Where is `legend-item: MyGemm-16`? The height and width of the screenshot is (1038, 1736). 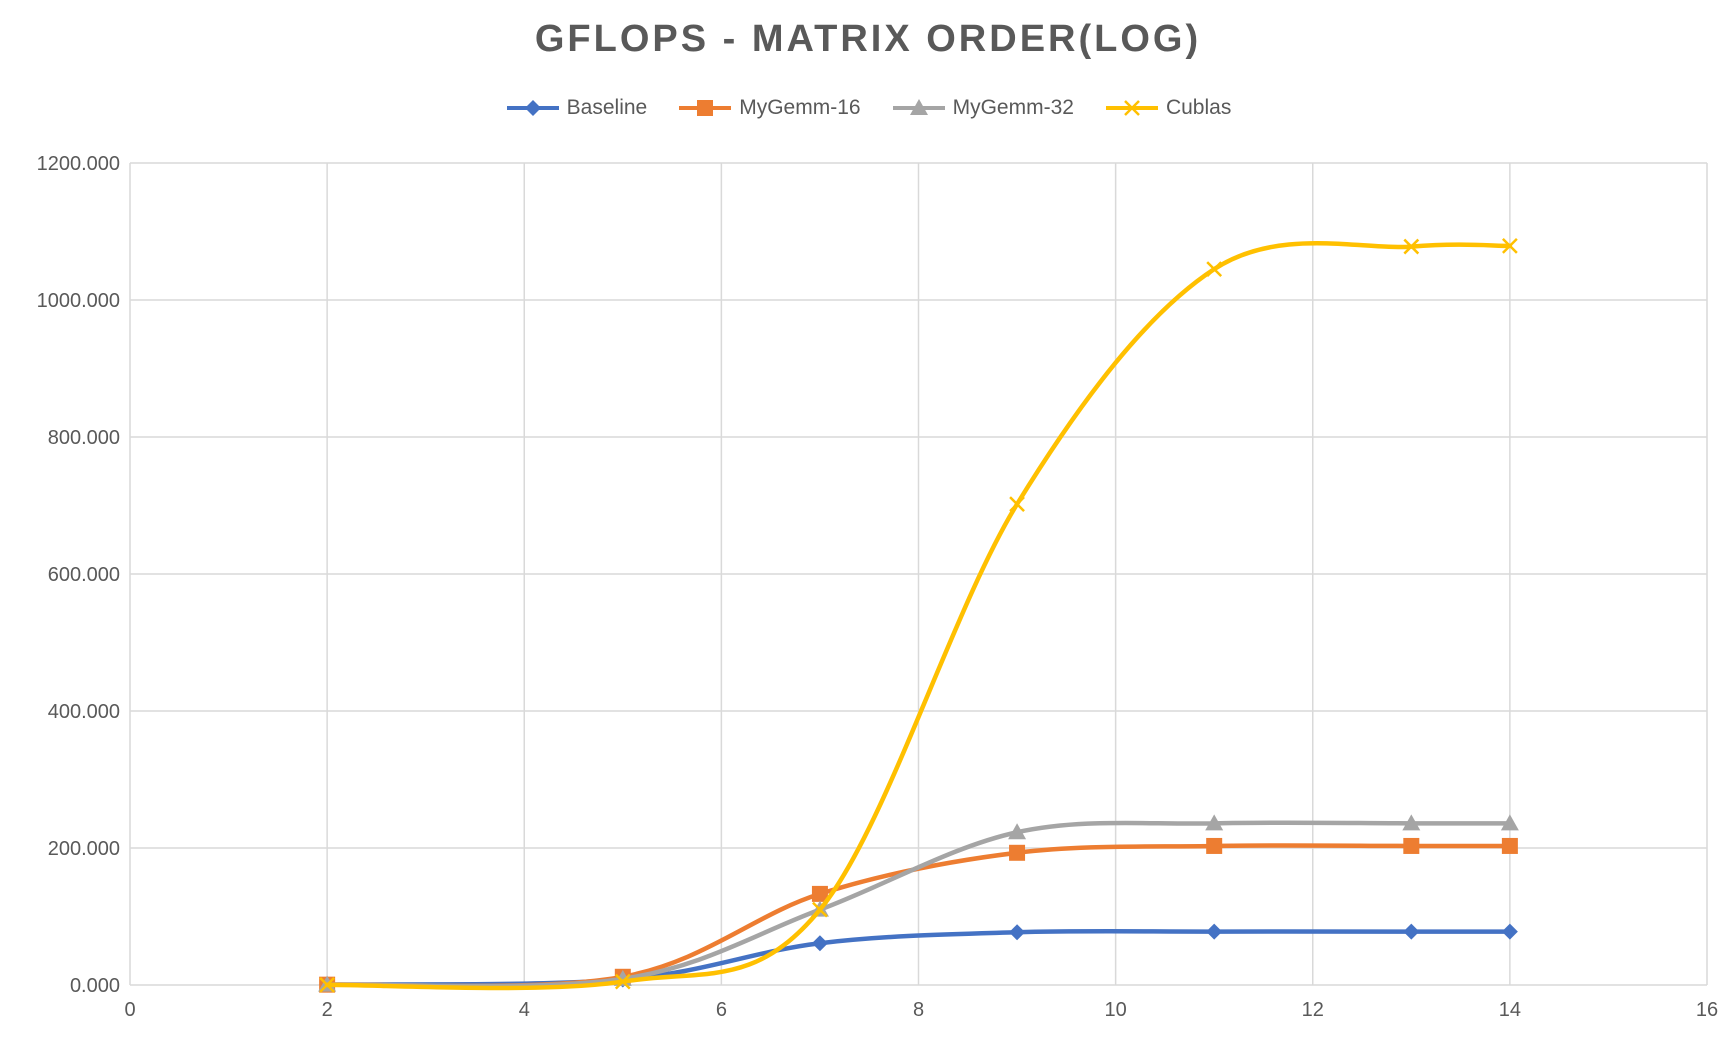 legend-item: MyGemm-16 is located at coordinates (769, 108).